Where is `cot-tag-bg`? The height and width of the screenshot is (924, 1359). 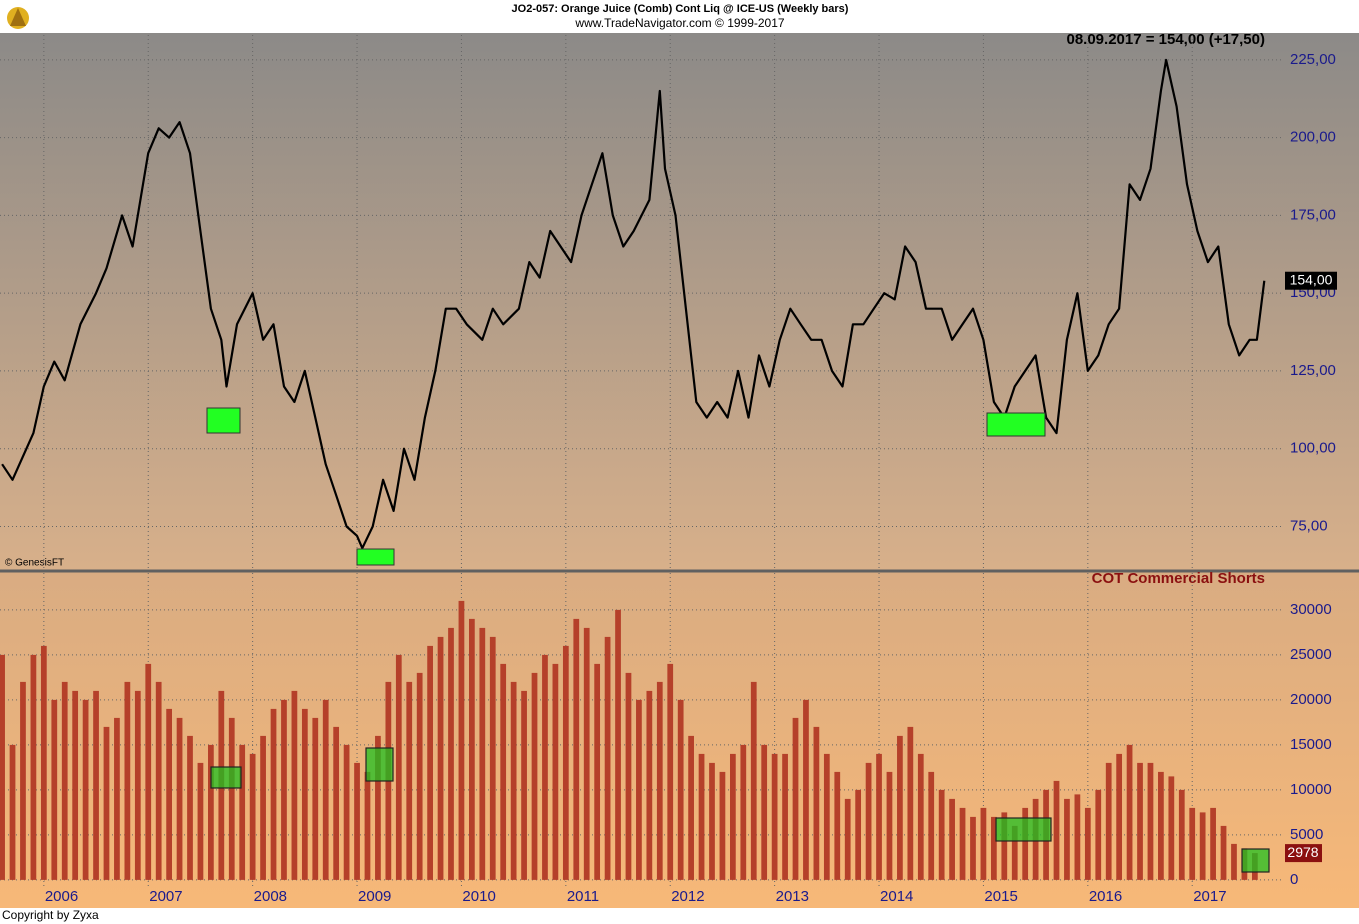
cot-tag-bg is located at coordinates (1303, 853).